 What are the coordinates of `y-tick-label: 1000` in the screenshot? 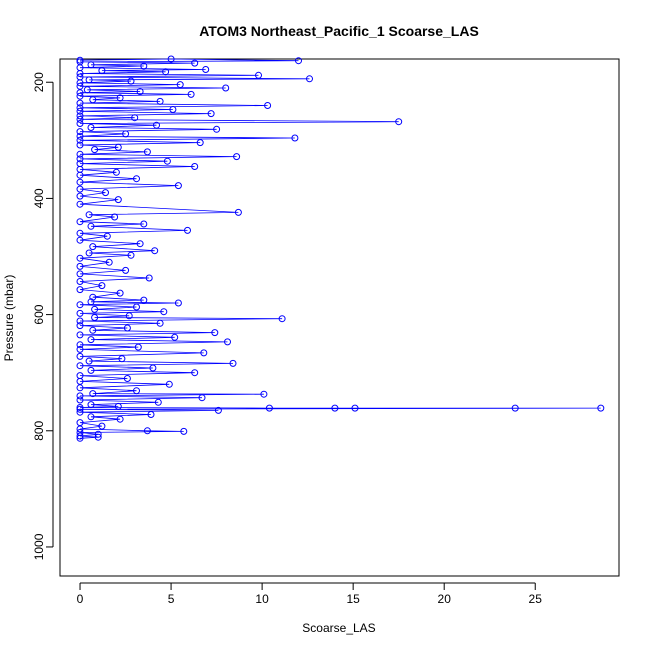 It's located at (39, 546).